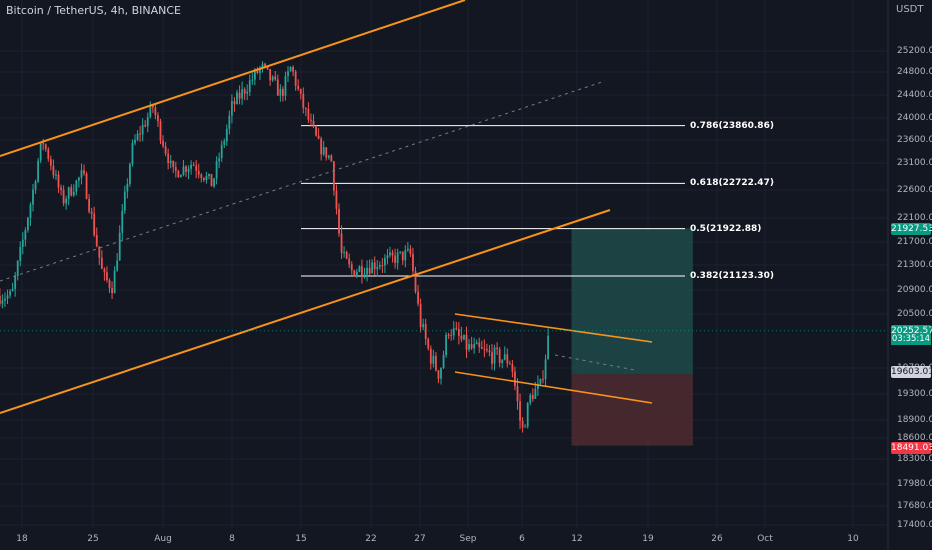  Describe the element at coordinates (914, 118) in the screenshot. I see `price-tick-label: 24000.00` at that location.